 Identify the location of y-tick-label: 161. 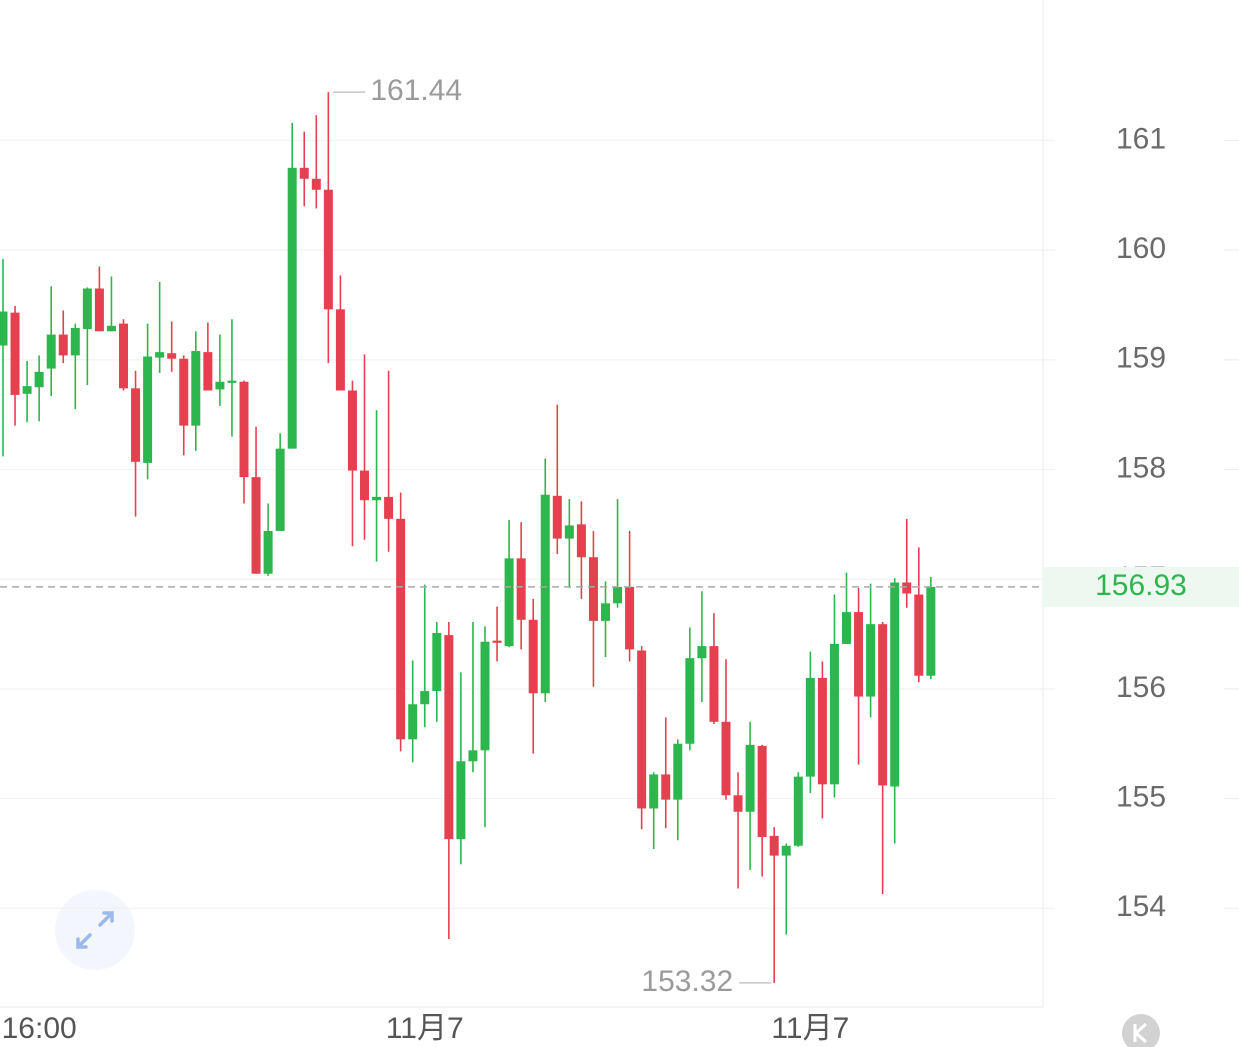
(1141, 138).